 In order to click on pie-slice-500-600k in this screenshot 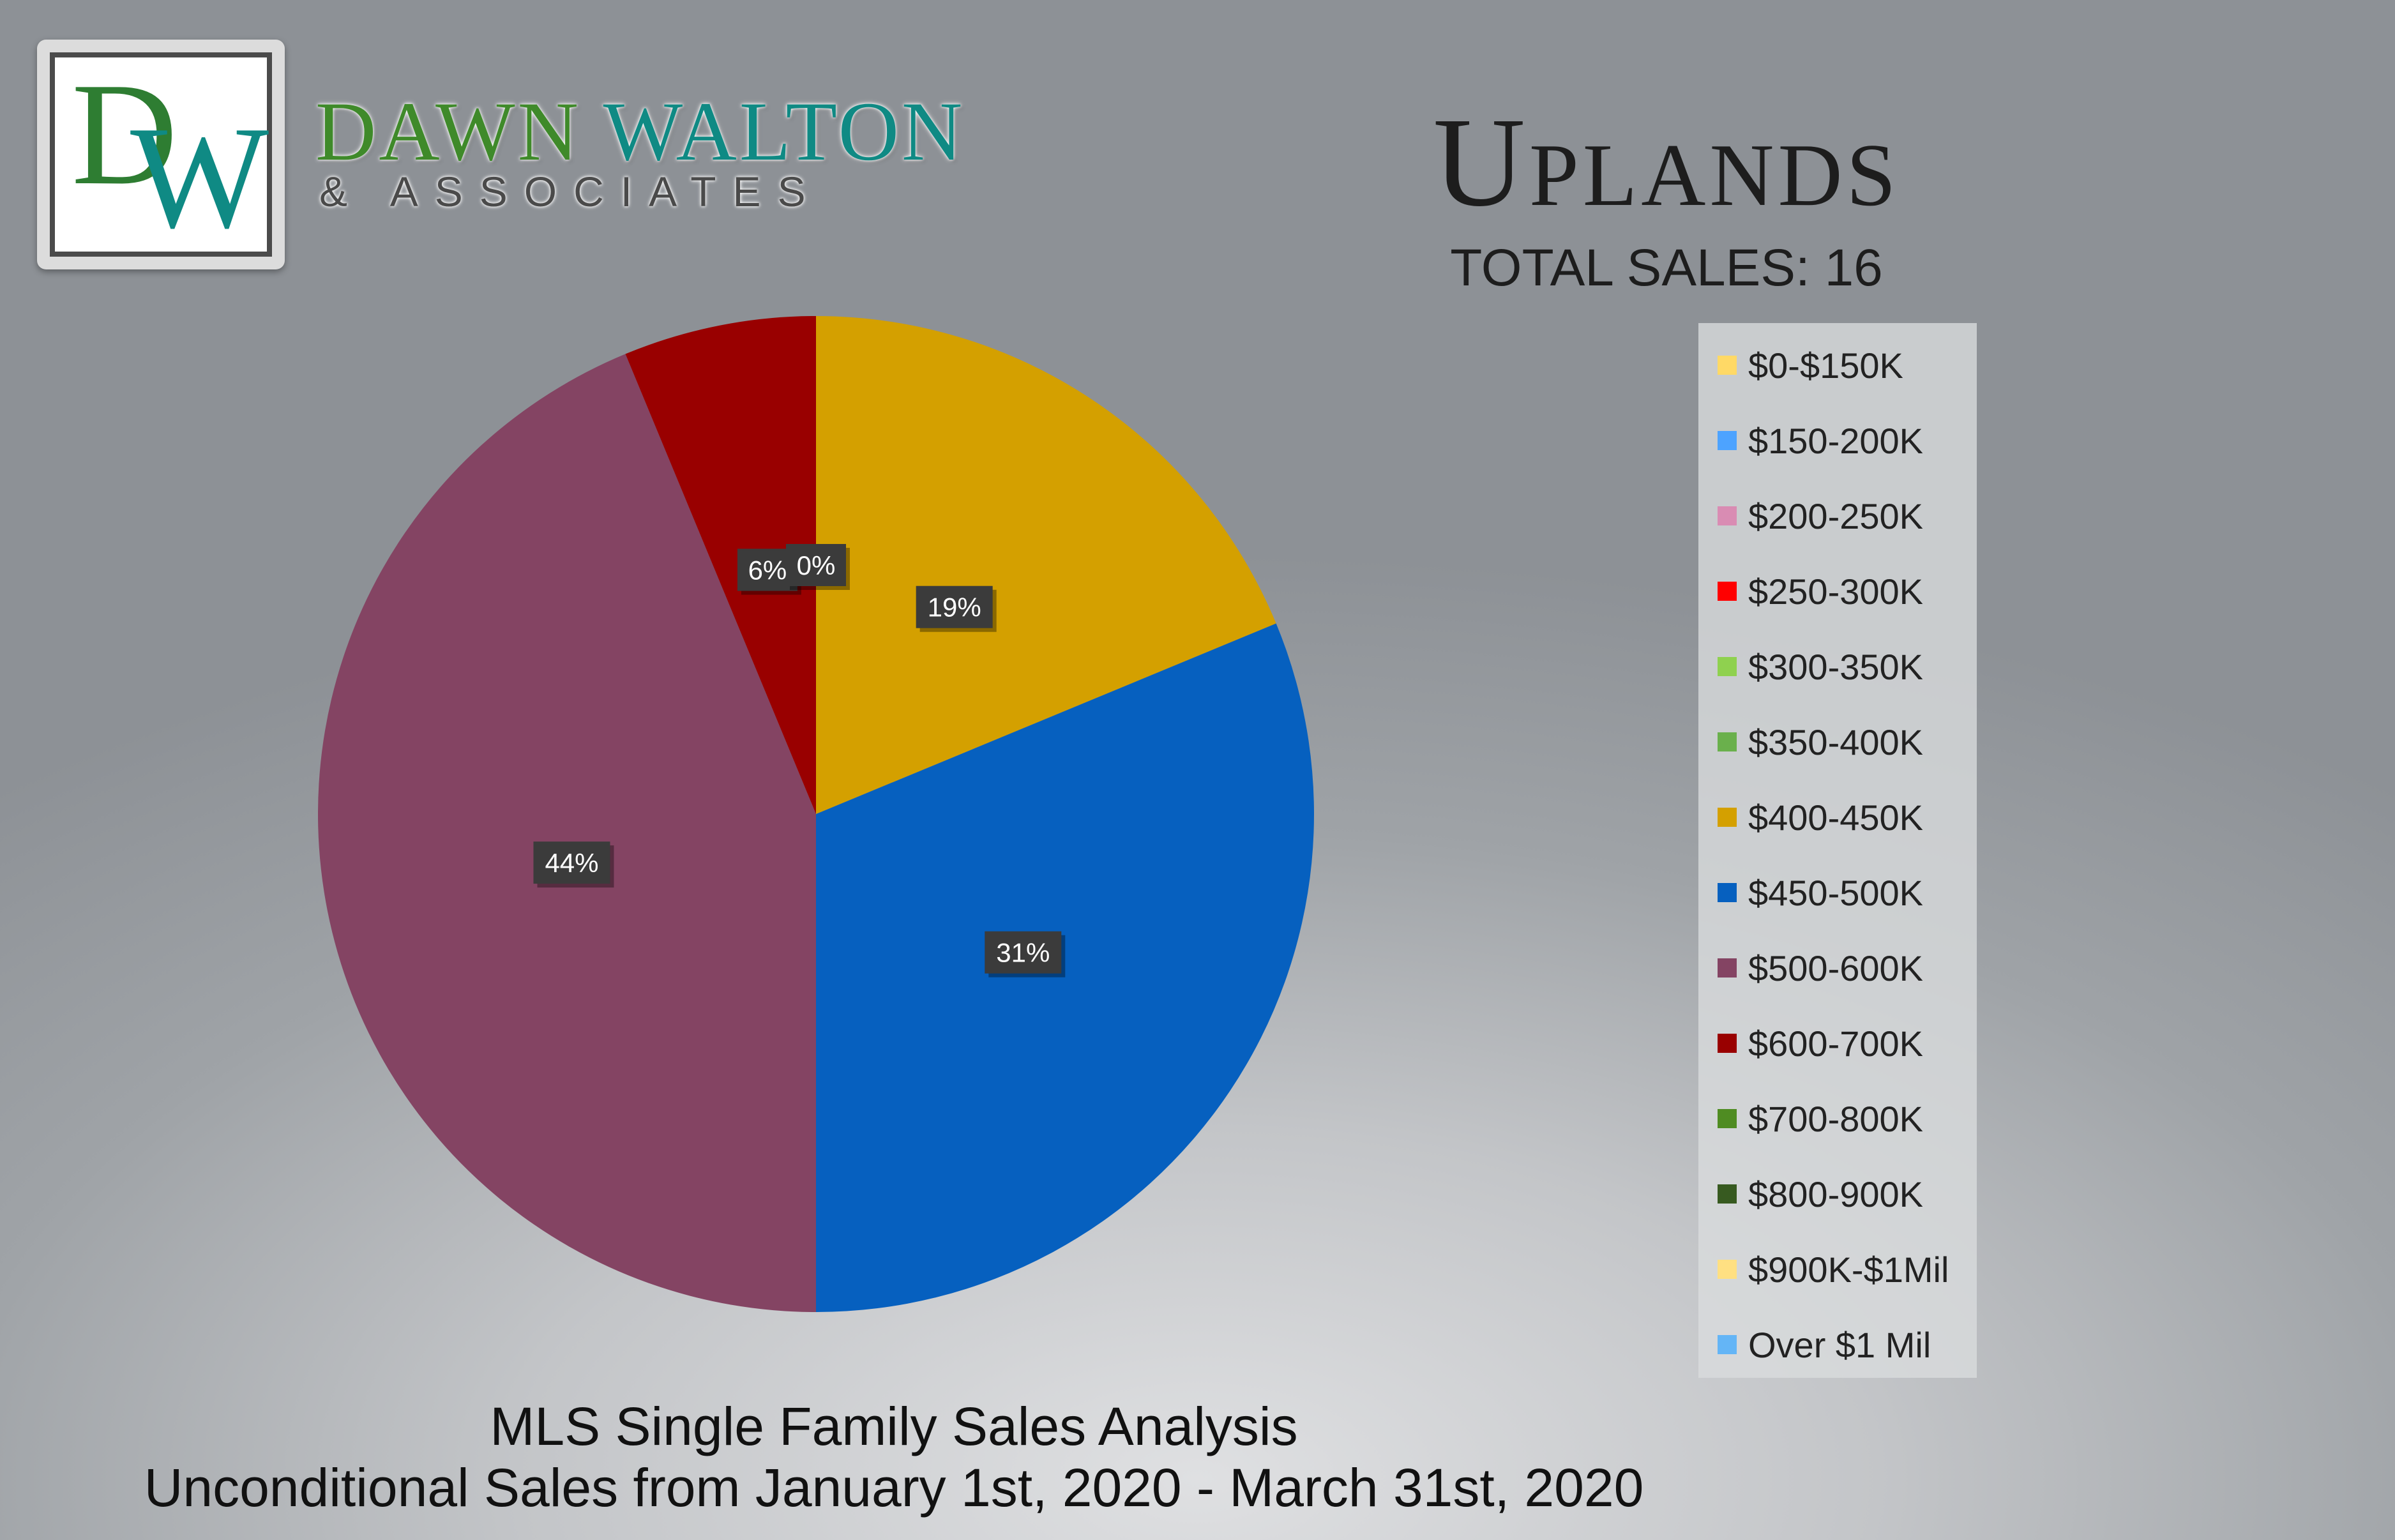, I will do `click(566, 833)`.